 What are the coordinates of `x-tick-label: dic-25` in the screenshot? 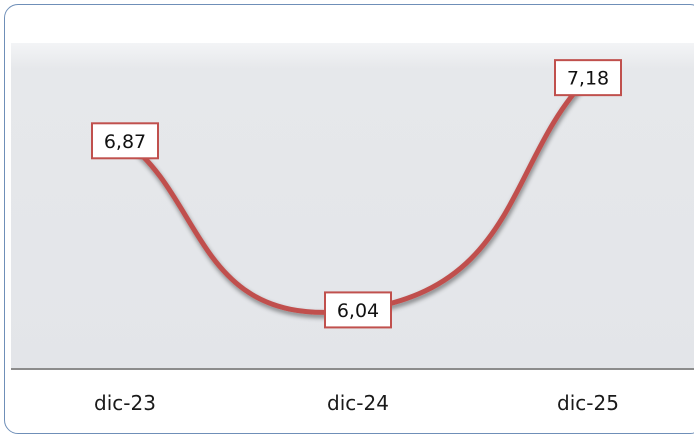 It's located at (588, 403).